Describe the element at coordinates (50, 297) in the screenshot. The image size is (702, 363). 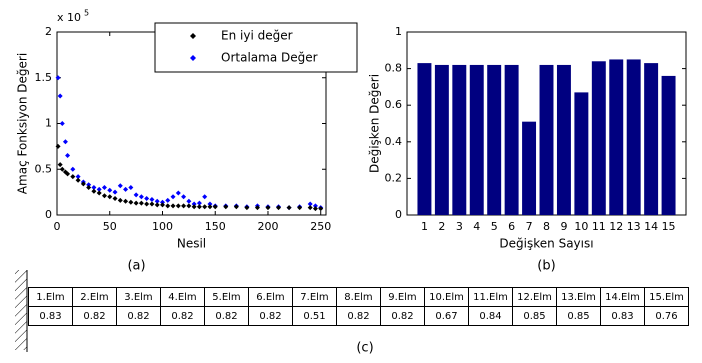
I see `header-cell: 1.Elm` at that location.